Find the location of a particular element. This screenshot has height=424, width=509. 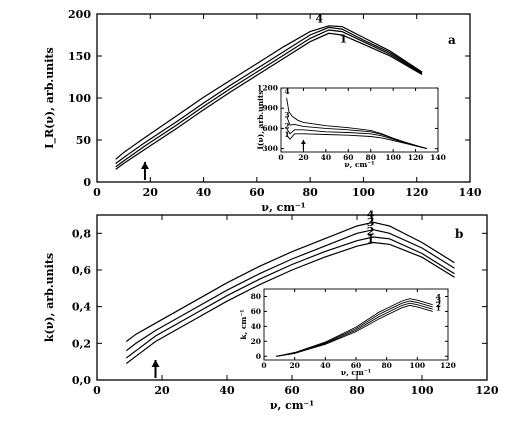

panel-b-xtick-label: 80 is located at coordinates (357, 390).